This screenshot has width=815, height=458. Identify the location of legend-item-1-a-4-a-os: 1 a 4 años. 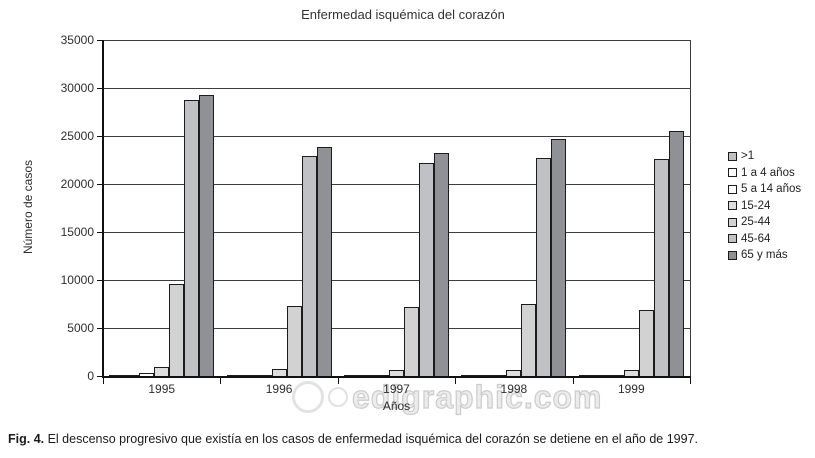
(764, 173).